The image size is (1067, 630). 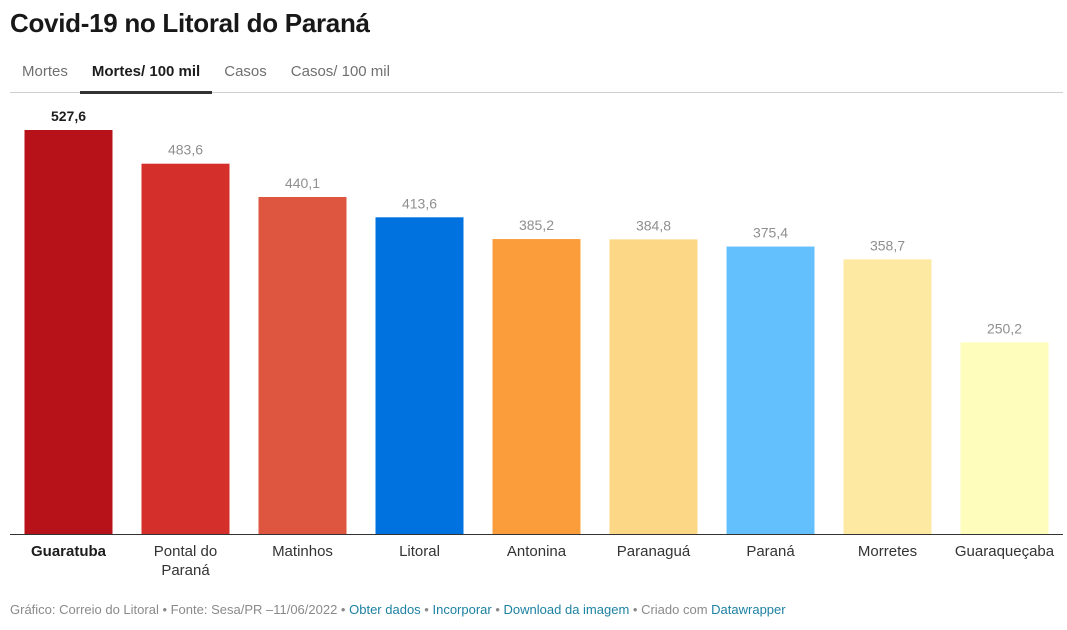 What do you see at coordinates (887, 396) in the screenshot?
I see `bar-morretes` at bounding box center [887, 396].